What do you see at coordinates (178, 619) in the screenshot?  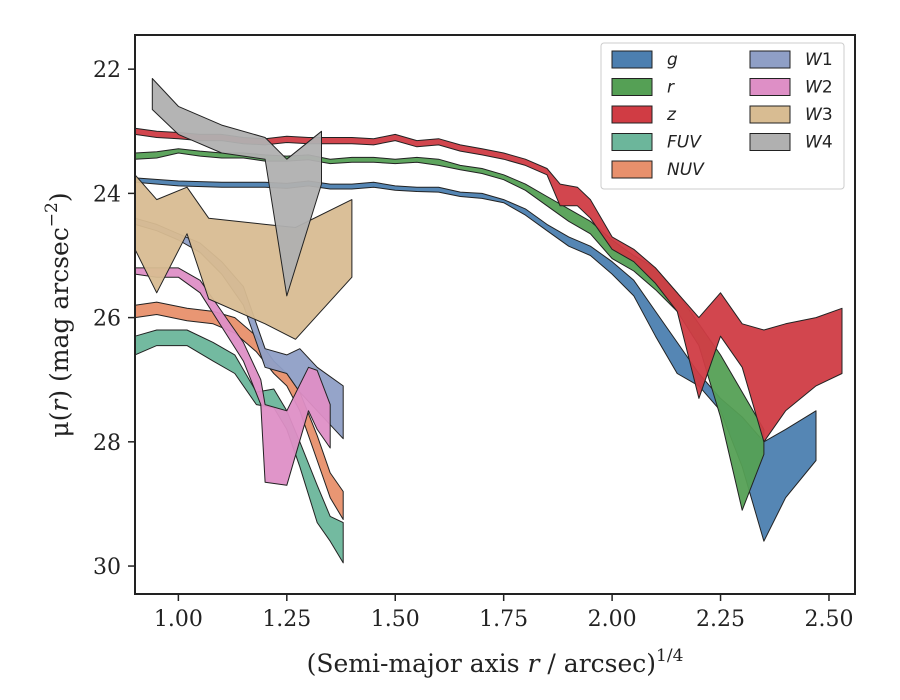 I see `x-tick-label: 1.00` at bounding box center [178, 619].